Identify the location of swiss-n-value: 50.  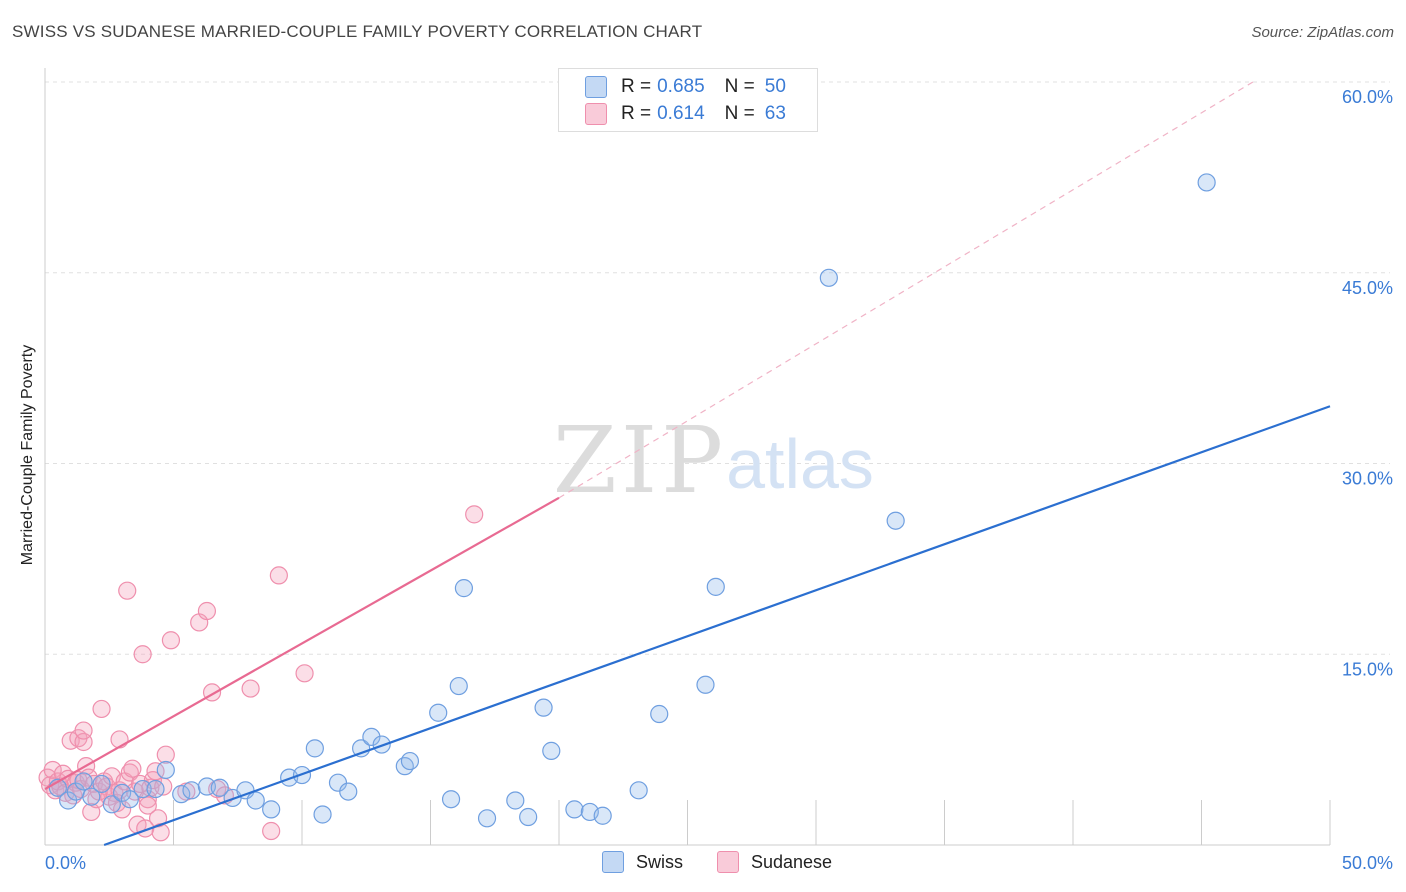
(775, 86).